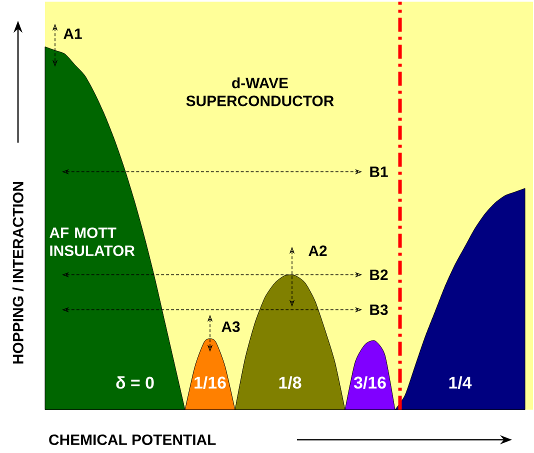 This screenshot has height=453, width=534. What do you see at coordinates (210, 382) in the screenshot?
I see `series-label: 1/16` at bounding box center [210, 382].